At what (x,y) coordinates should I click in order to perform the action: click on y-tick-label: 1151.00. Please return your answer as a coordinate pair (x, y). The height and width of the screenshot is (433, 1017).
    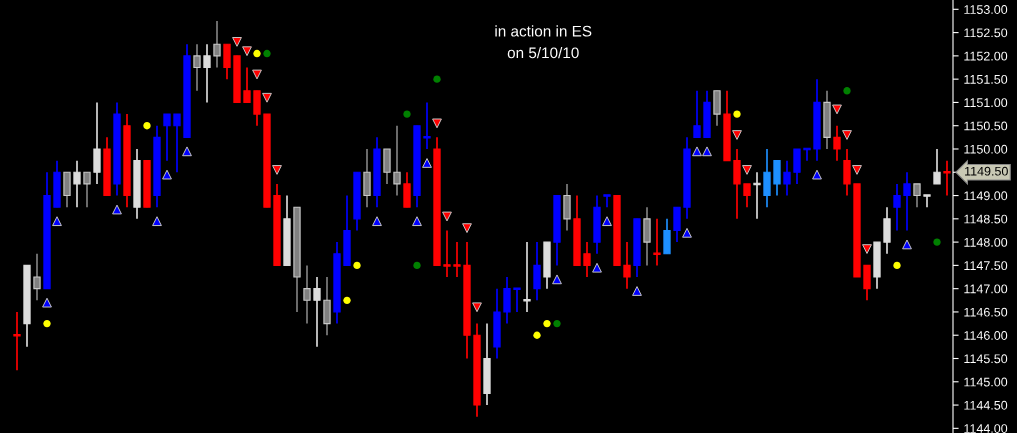
    Looking at the image, I should click on (986, 103).